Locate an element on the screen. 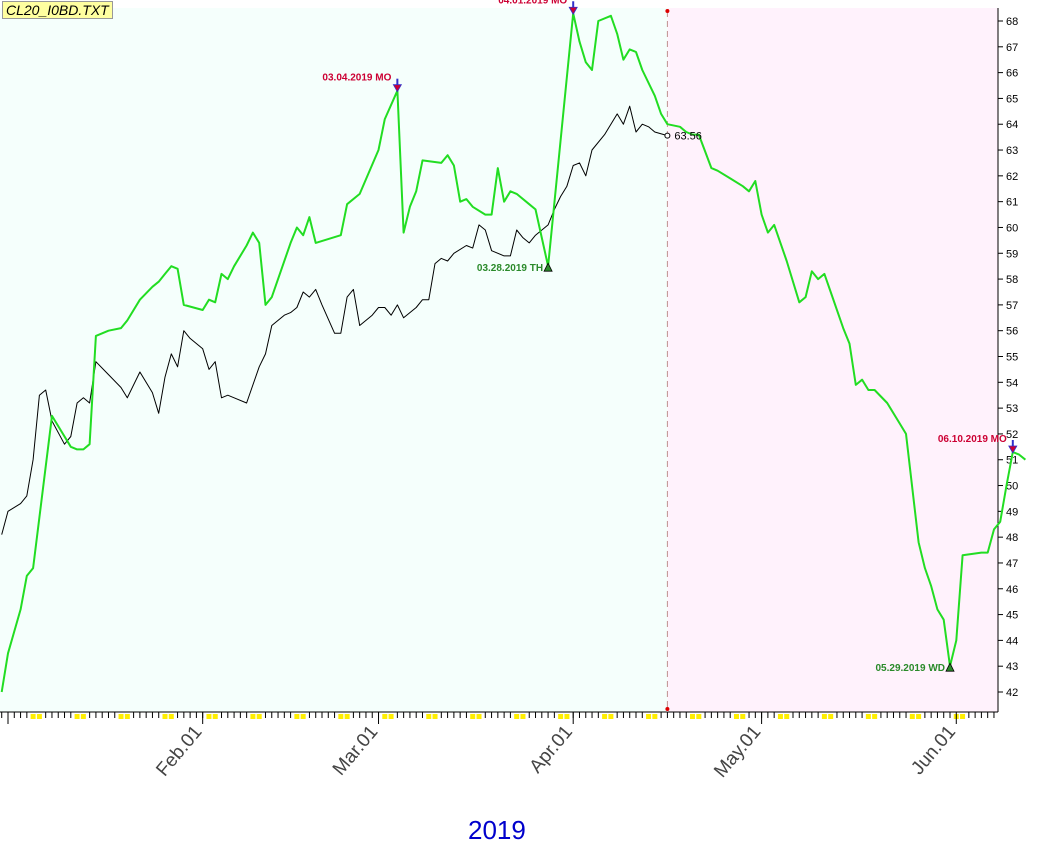 This screenshot has width=1063, height=849. peak-date-label: 06.10.2019 MO is located at coordinates (972, 439).